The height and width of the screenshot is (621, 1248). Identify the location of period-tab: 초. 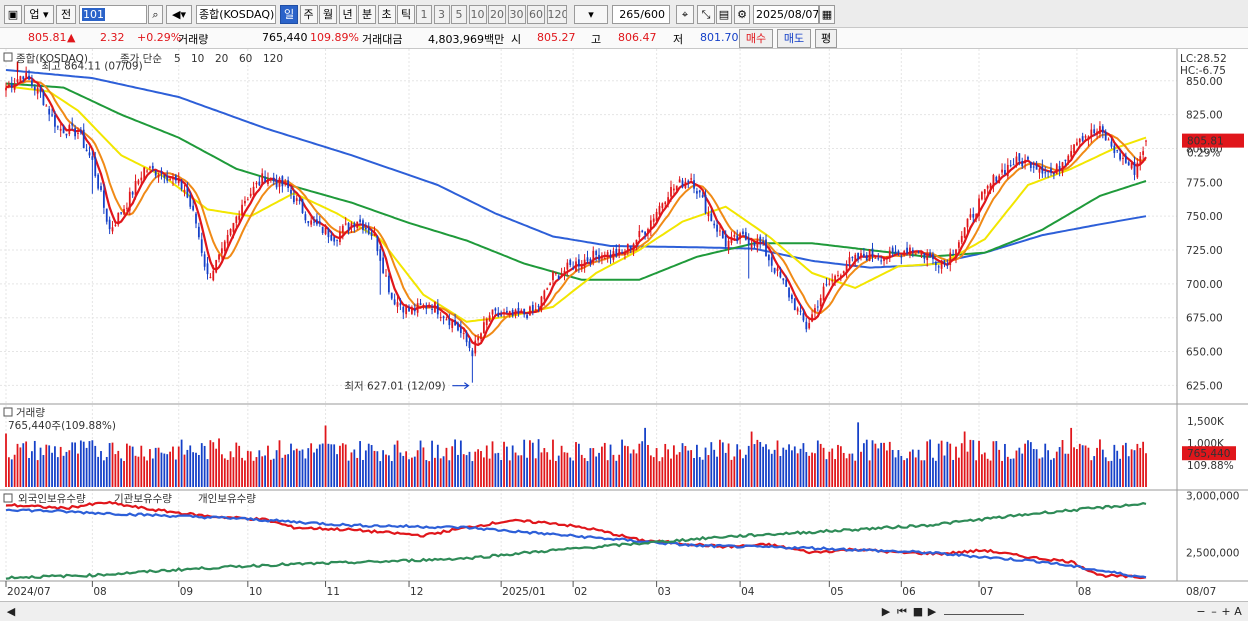
(386, 14).